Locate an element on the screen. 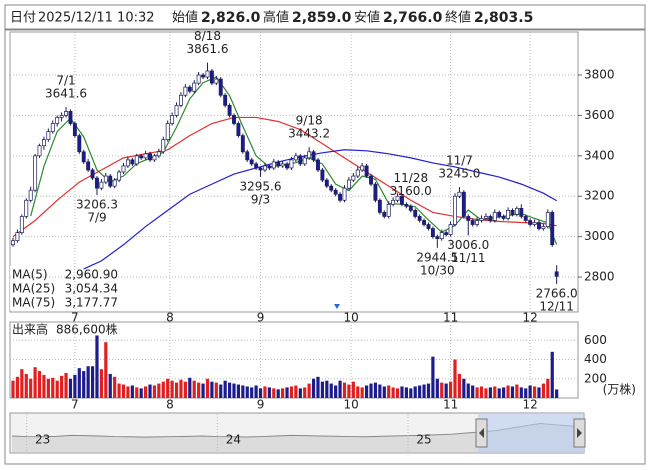 The width and height of the screenshot is (653, 470). annotation-date: 11/11 is located at coordinates (468, 258).